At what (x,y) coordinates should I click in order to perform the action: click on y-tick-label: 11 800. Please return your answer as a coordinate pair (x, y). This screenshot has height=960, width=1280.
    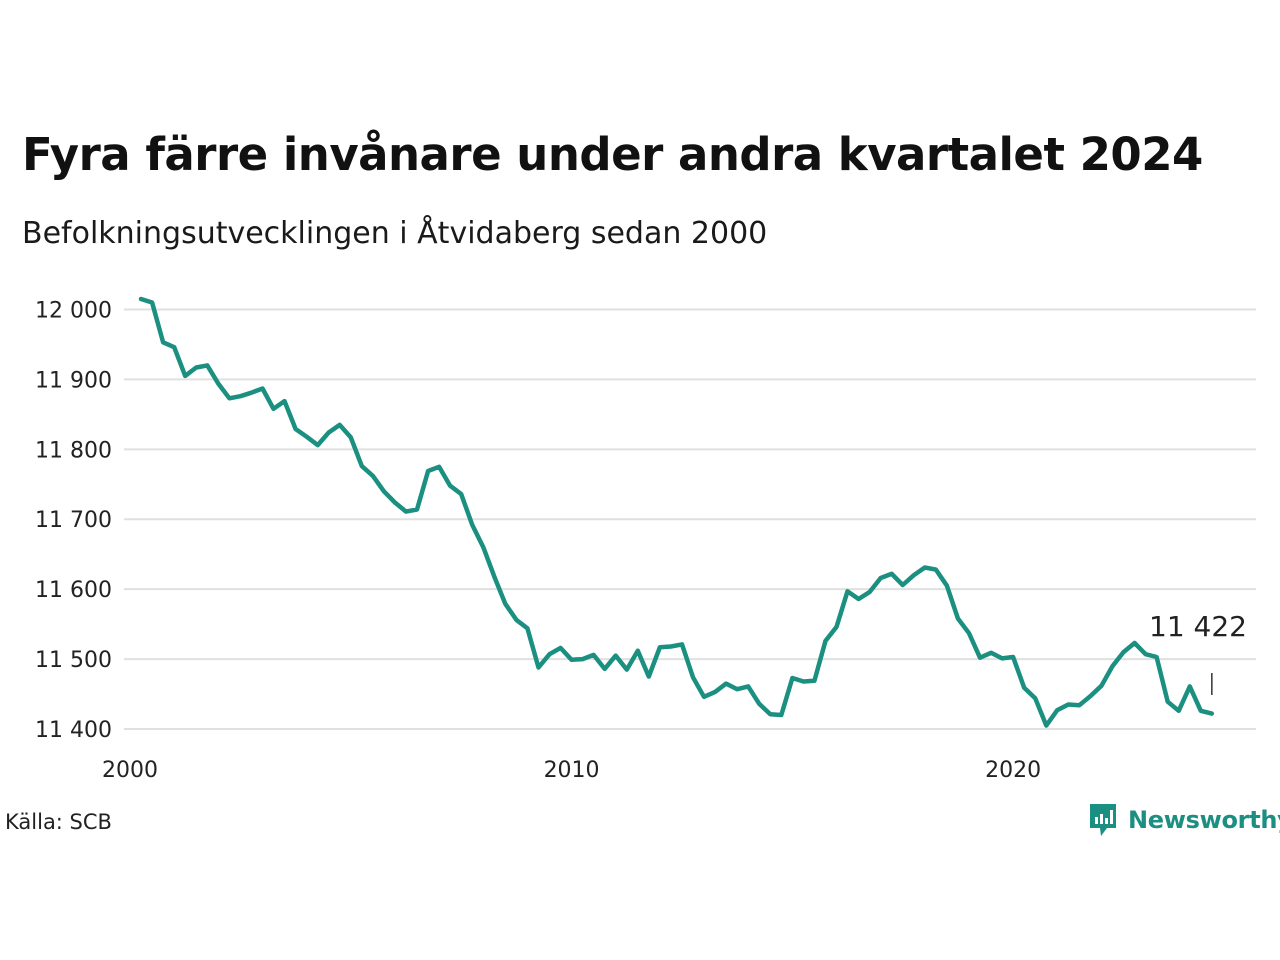
    Looking at the image, I should click on (73, 450).